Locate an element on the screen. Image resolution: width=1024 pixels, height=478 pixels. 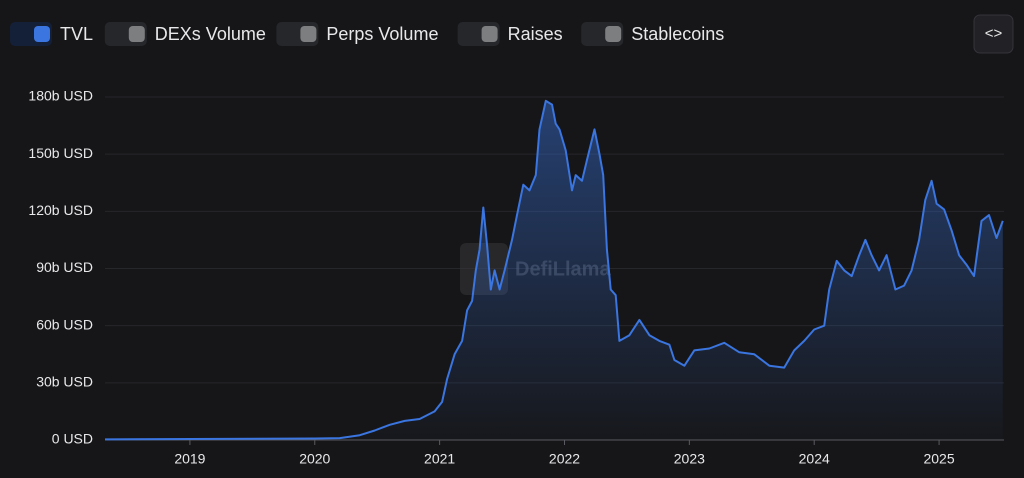
toggle-label: TVL is located at coordinates (76, 34).